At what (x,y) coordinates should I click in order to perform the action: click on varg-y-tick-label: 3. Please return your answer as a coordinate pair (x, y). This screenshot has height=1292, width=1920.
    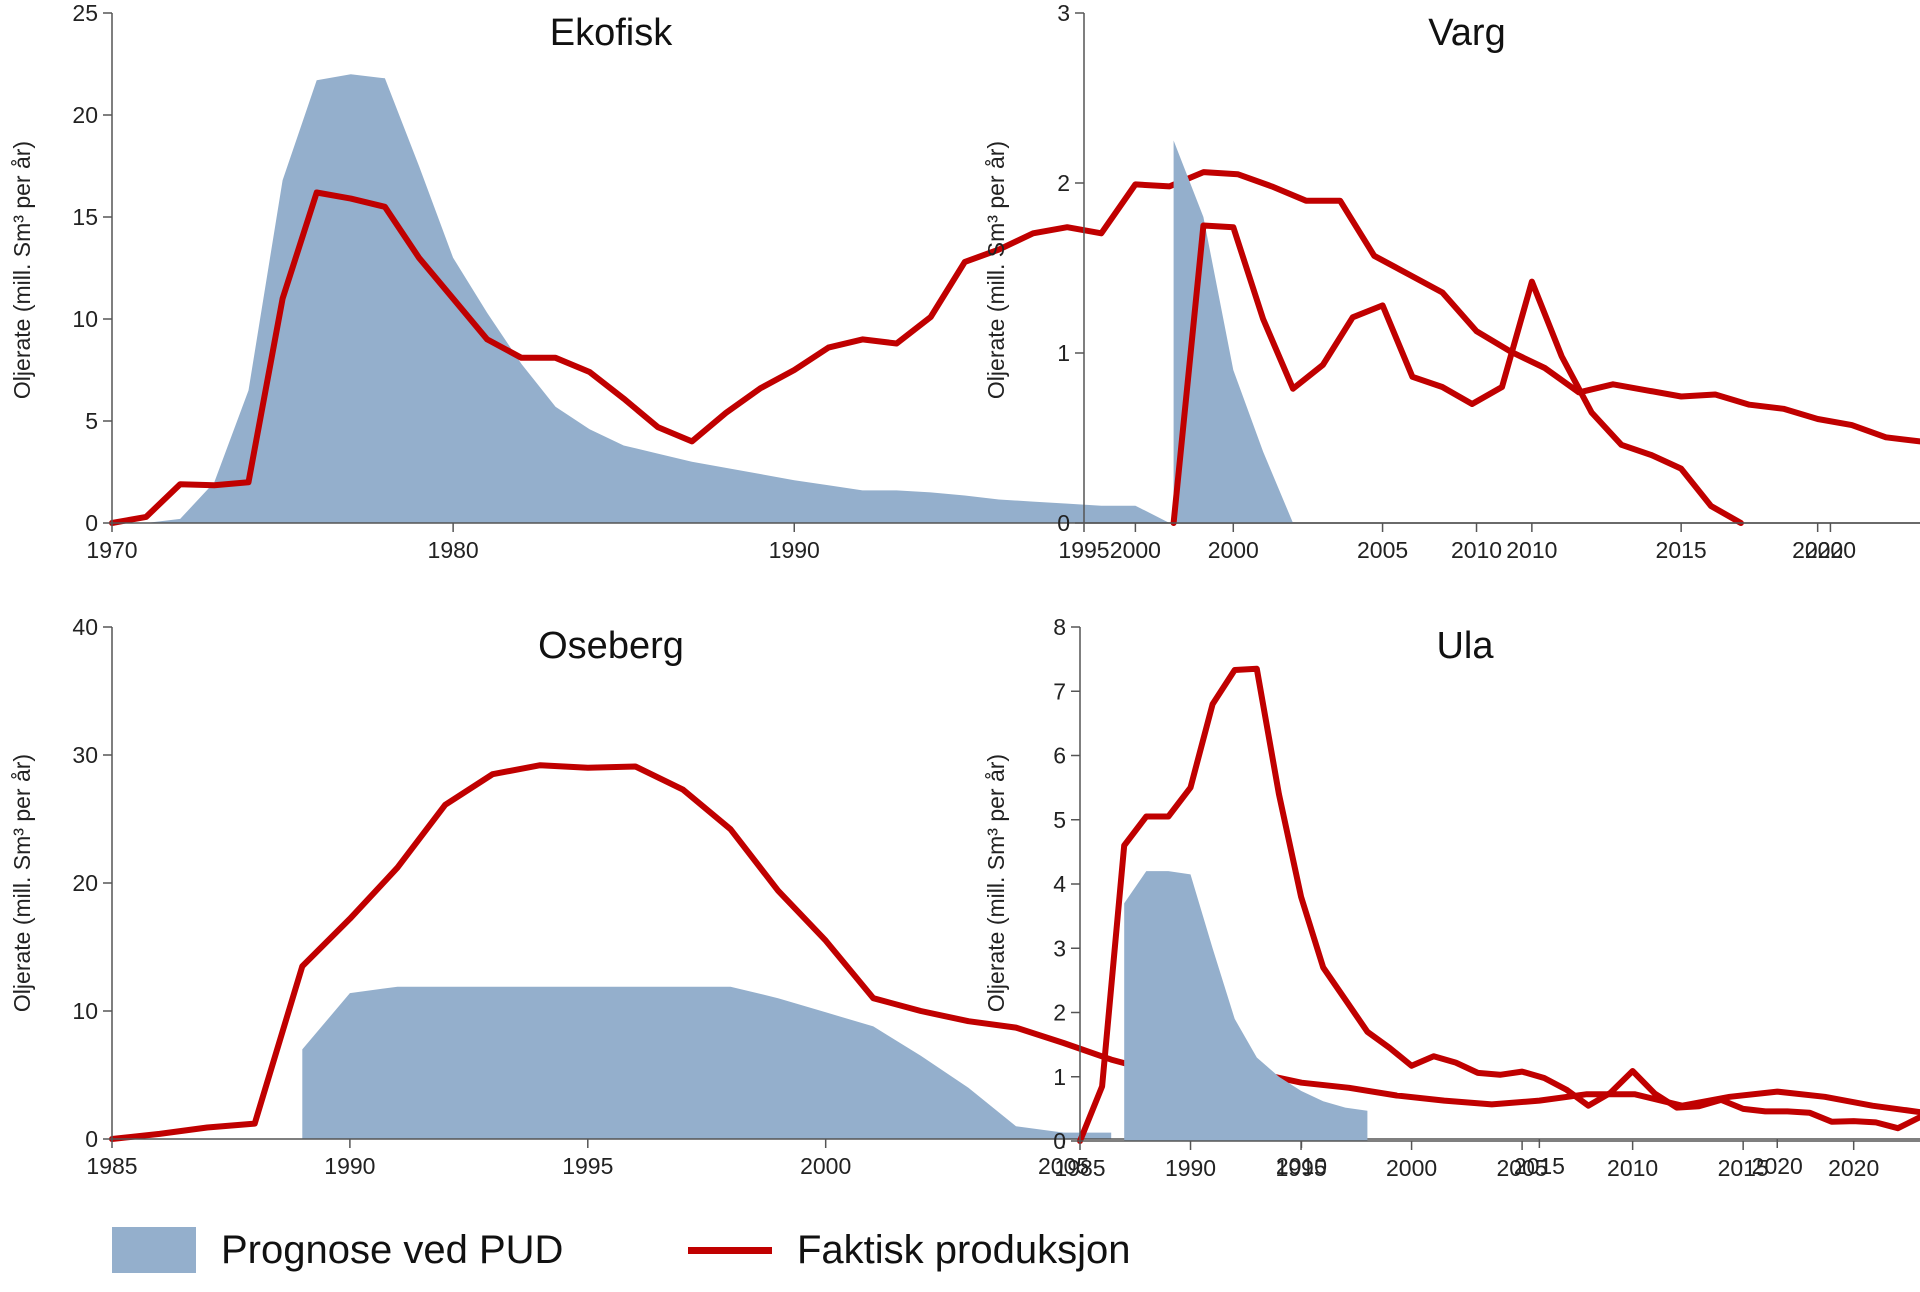
    Looking at the image, I should click on (1063, 13).